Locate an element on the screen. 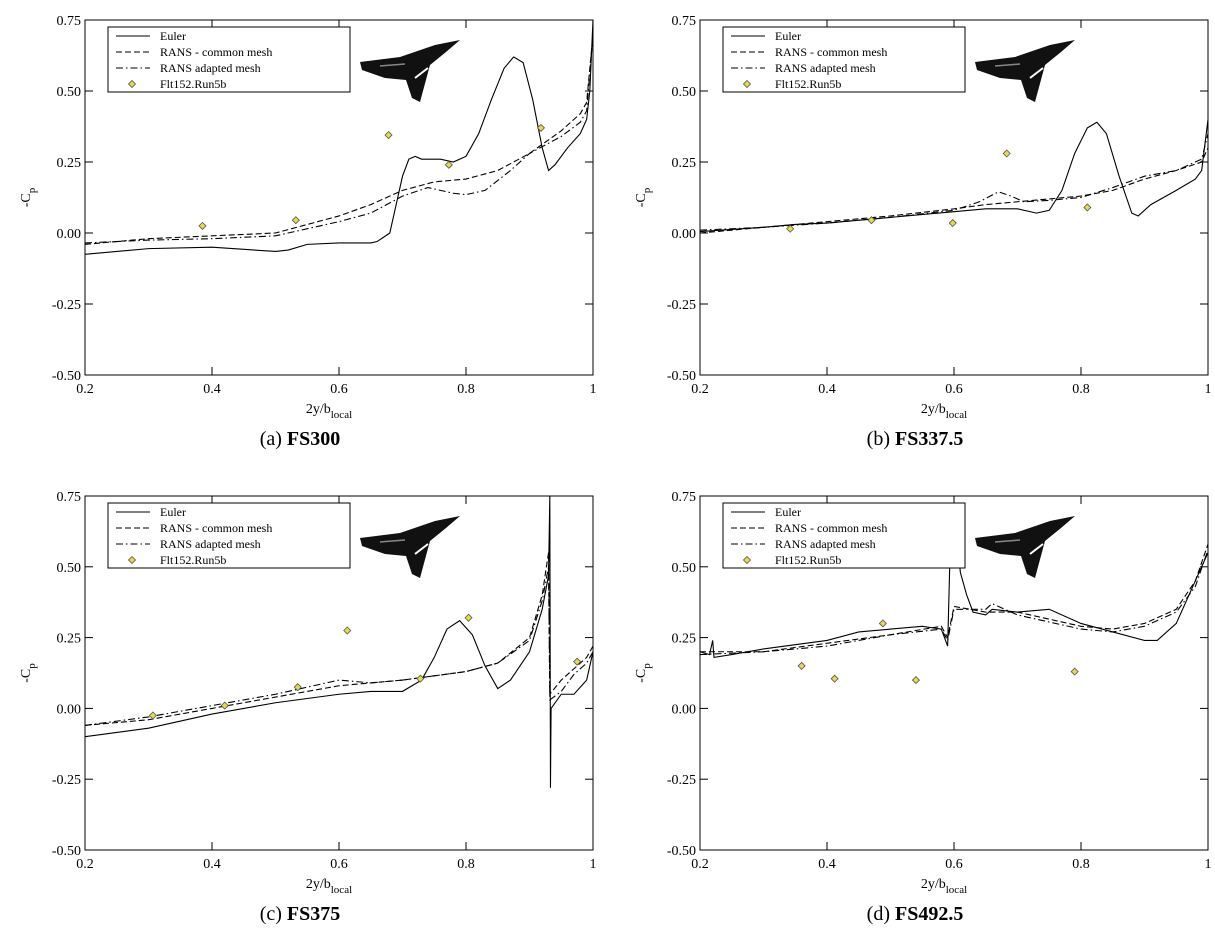 This screenshot has height=933, width=1215. caption: (c) FS375 is located at coordinates (300, 914).